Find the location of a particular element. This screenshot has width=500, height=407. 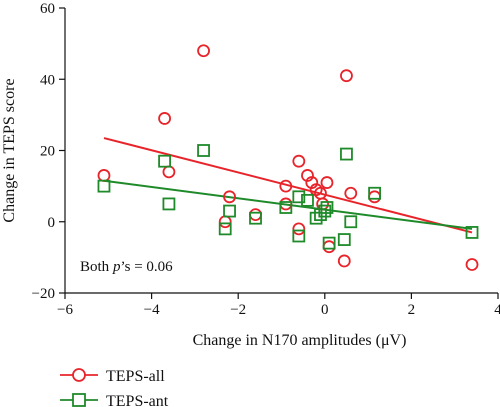

x-tick-label: −6 is located at coordinates (65, 310).